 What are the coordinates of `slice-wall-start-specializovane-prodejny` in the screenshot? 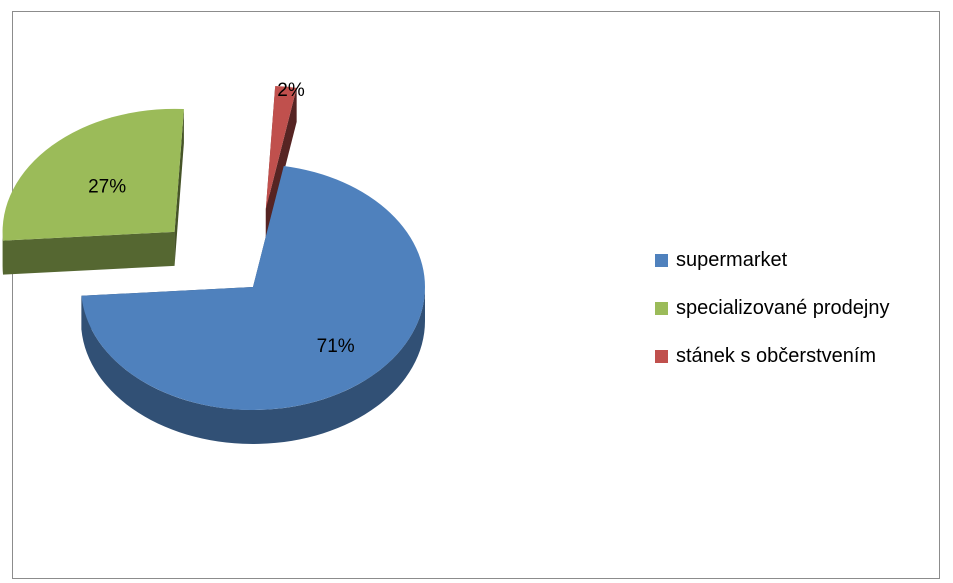 It's located at (88, 253).